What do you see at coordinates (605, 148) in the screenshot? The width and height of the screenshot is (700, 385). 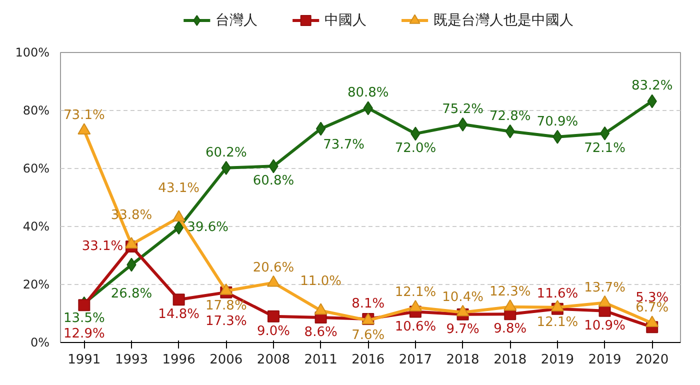 I see `data-label: 72.1%` at bounding box center [605, 148].